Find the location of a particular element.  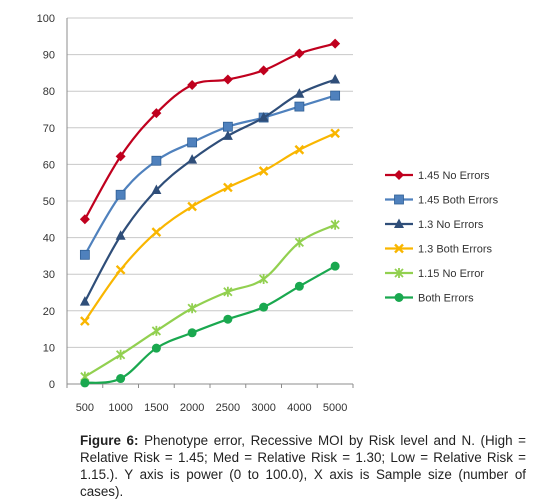

caption-label: Figure 6: is located at coordinates (109, 440).